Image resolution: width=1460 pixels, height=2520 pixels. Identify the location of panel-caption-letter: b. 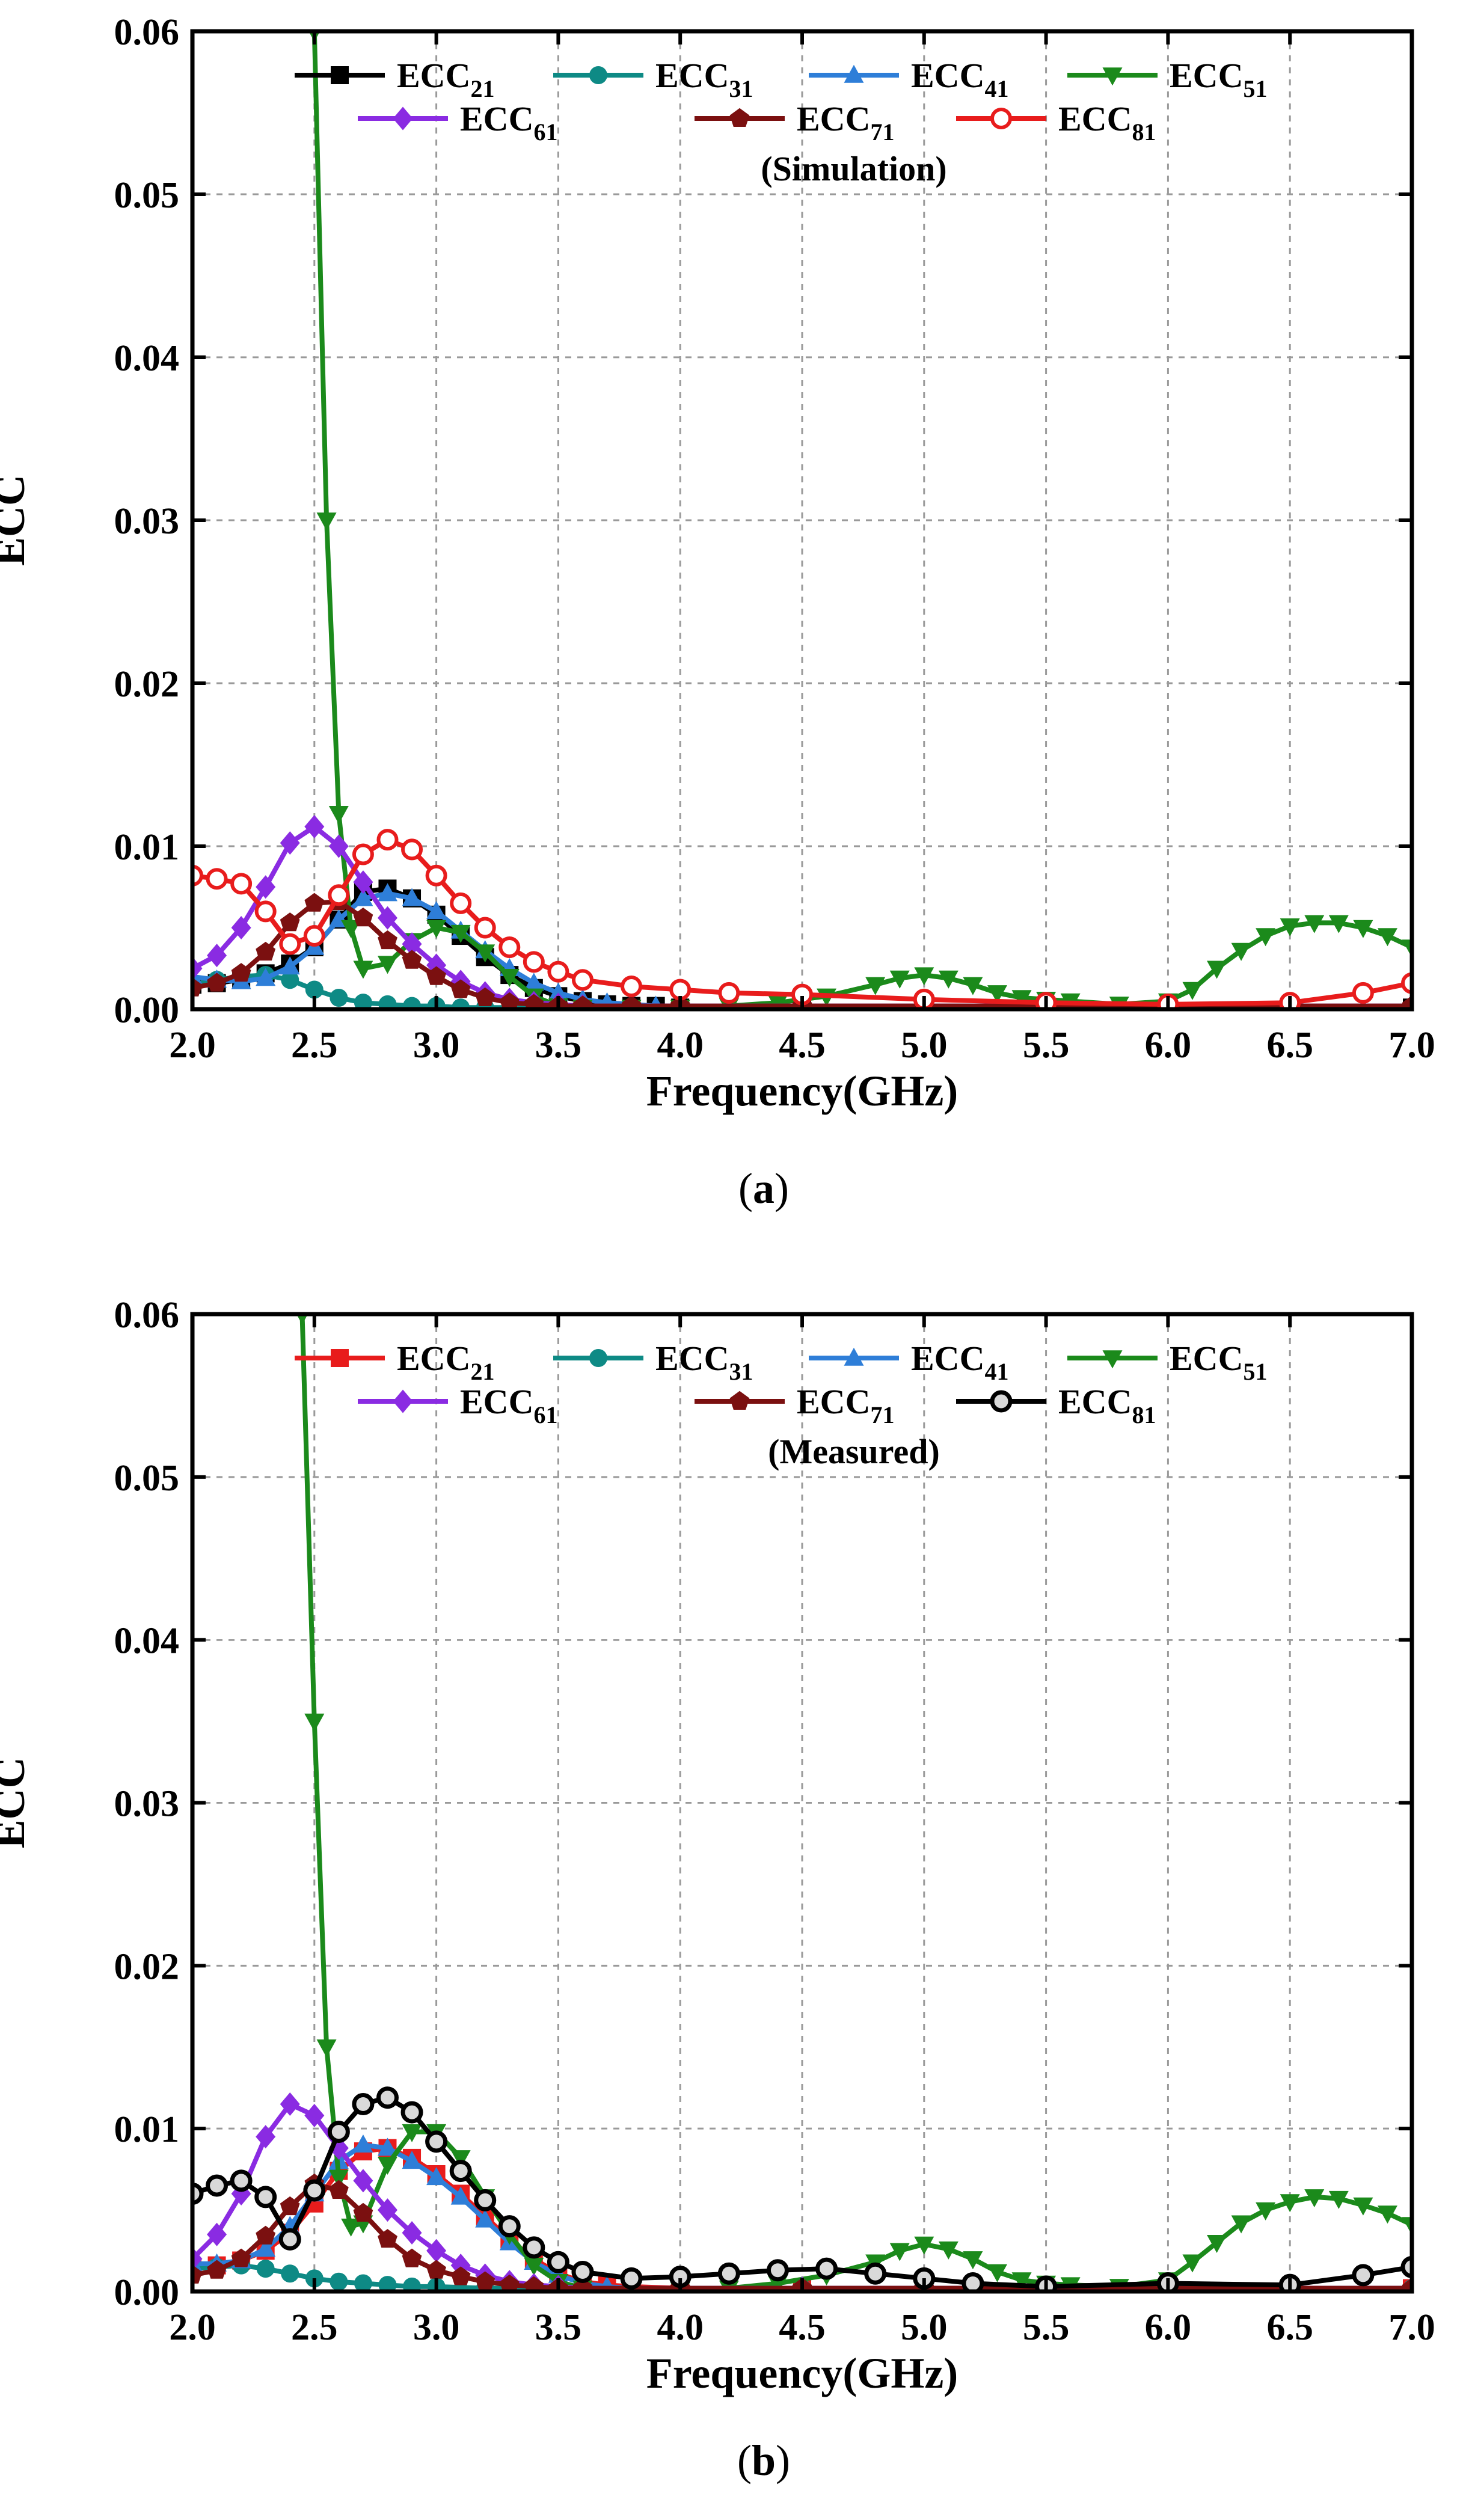
(764, 2461).